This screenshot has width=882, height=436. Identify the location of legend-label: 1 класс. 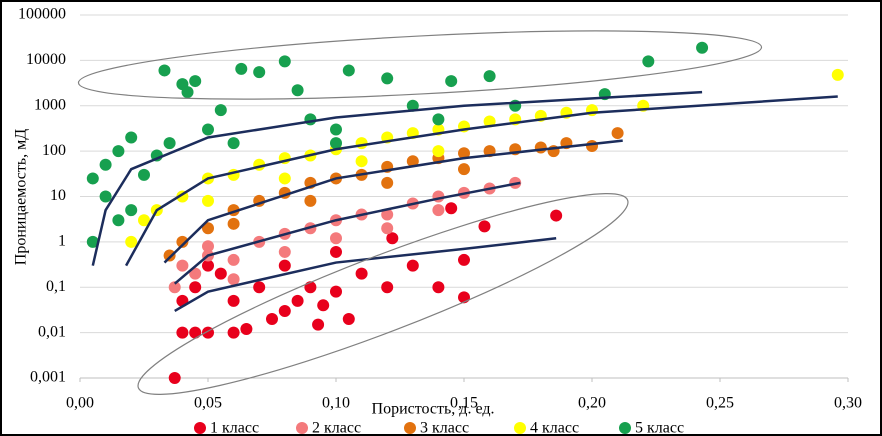
(234, 428).